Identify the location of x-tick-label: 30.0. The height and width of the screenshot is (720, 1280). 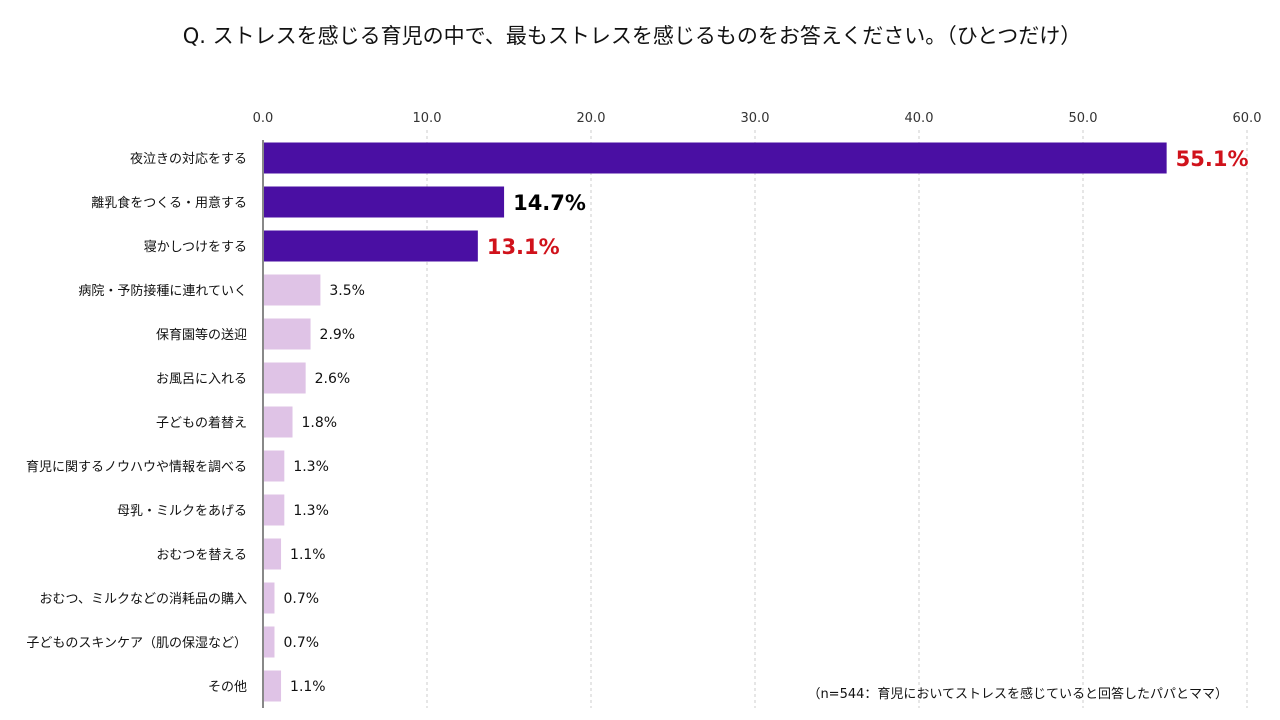
(755, 118).